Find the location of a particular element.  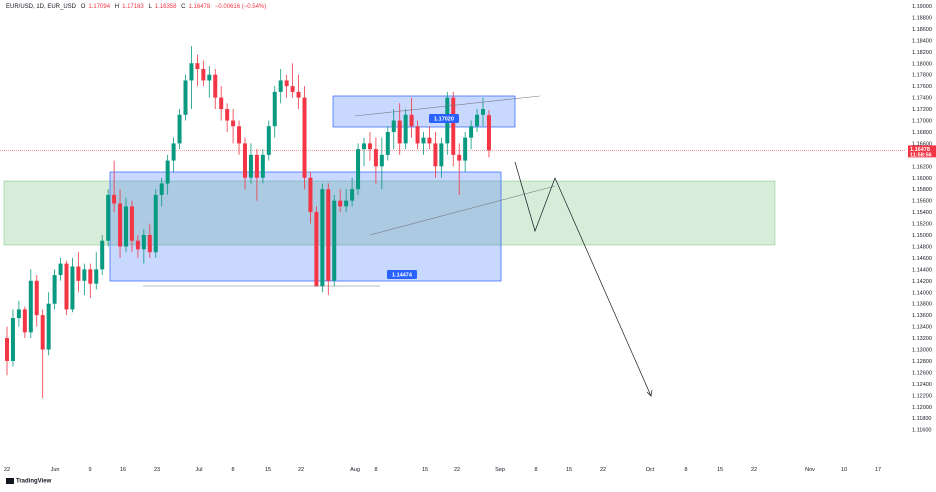

open-value: 1.17094 is located at coordinates (99, 7).